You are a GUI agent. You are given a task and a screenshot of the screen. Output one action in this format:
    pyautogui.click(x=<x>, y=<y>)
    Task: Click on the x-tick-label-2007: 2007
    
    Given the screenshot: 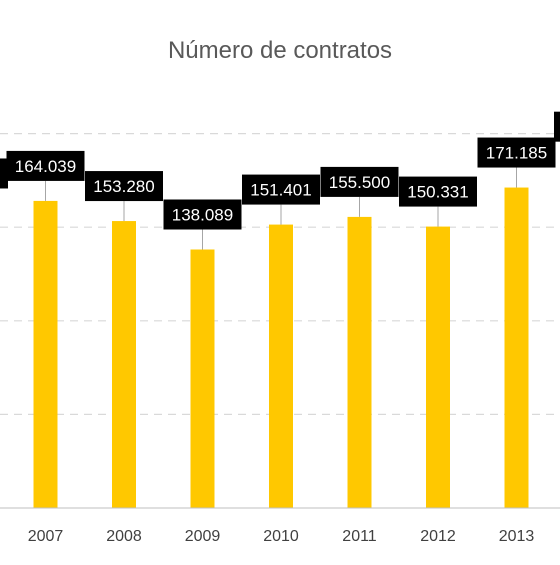 What is the action you would take?
    pyautogui.click(x=46, y=536)
    